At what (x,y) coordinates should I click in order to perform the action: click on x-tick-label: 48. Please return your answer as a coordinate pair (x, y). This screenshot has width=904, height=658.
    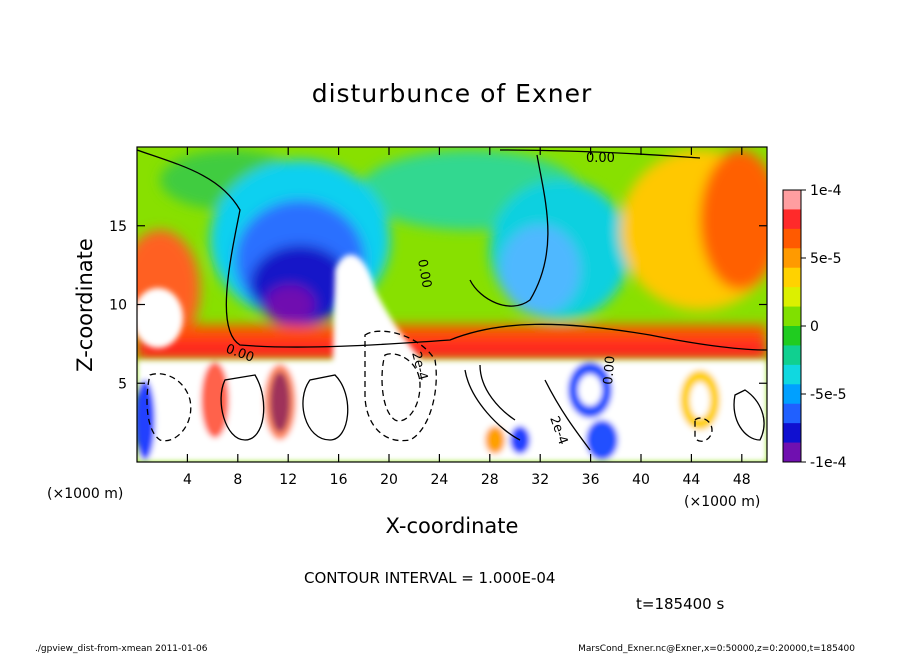
    Looking at the image, I should click on (742, 480).